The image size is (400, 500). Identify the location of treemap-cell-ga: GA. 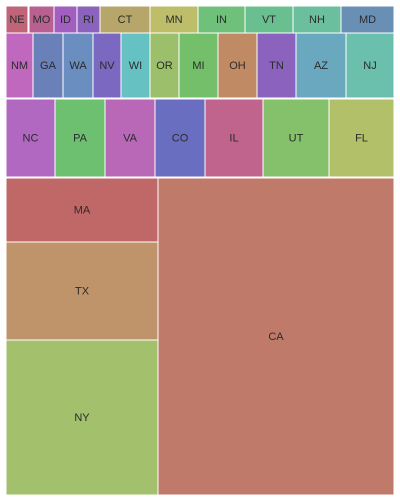
(48, 65).